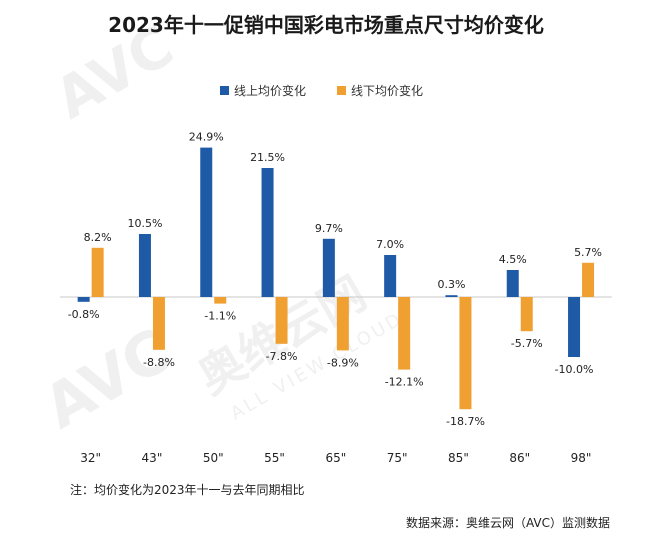 This screenshot has height=536, width=653. What do you see at coordinates (224, 90) in the screenshot?
I see `legend-swatch-online` at bounding box center [224, 90].